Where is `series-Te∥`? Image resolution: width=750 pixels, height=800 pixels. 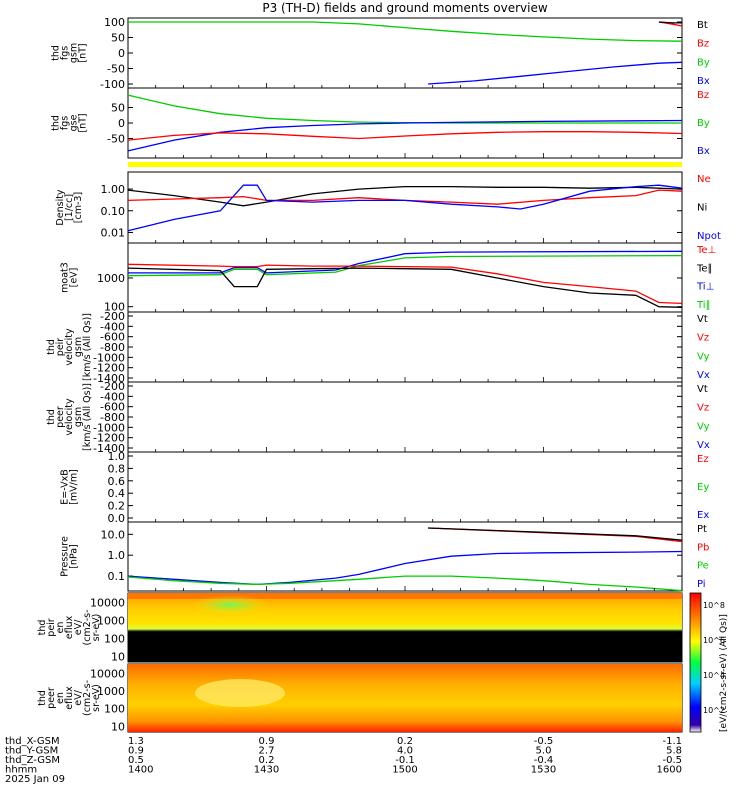 series-Te∥ is located at coordinates (405, 287).